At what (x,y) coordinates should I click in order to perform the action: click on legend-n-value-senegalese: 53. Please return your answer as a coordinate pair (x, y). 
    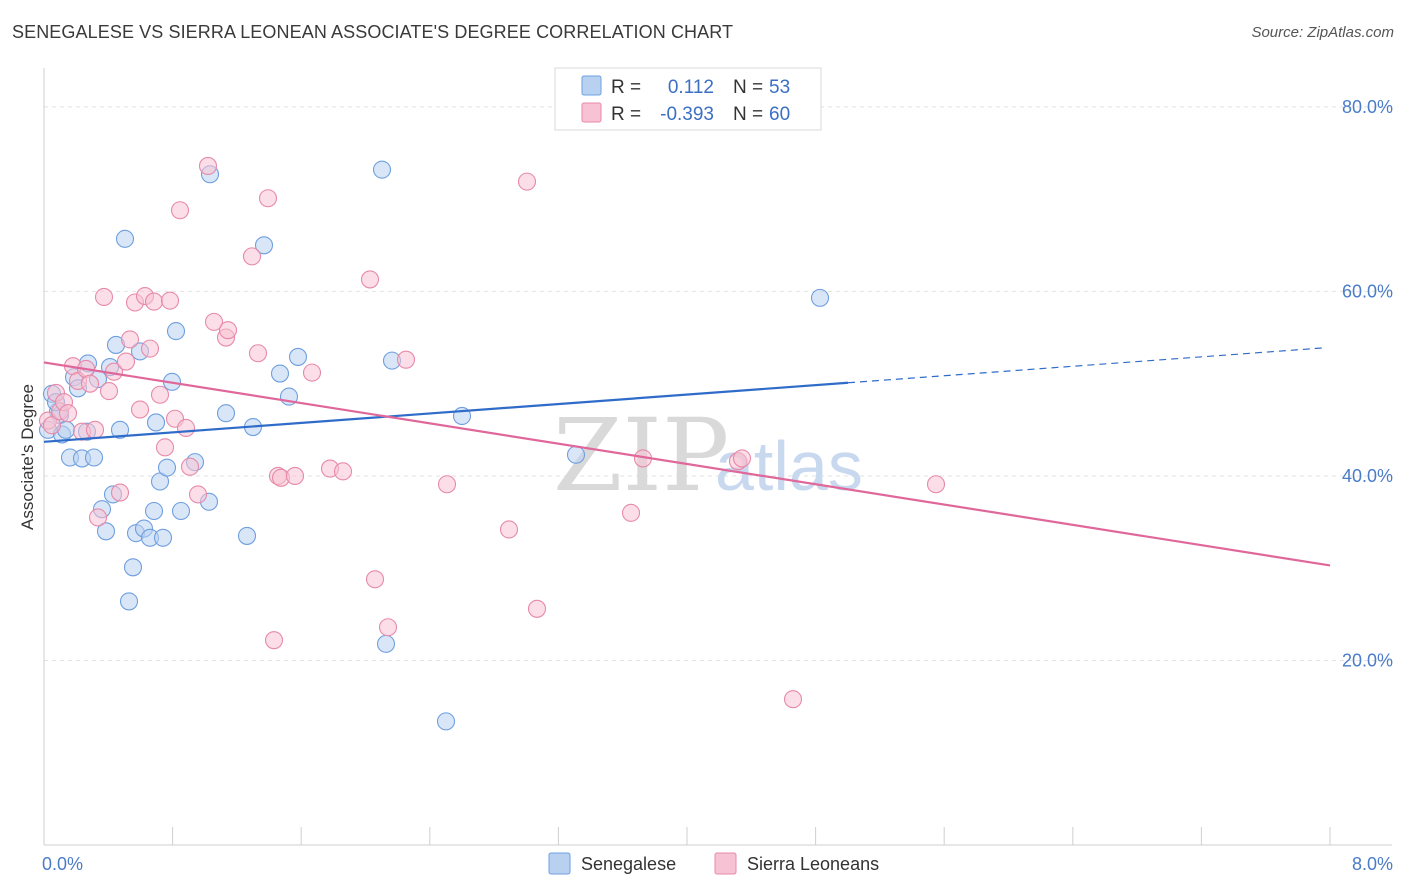
    Looking at the image, I should click on (779, 87).